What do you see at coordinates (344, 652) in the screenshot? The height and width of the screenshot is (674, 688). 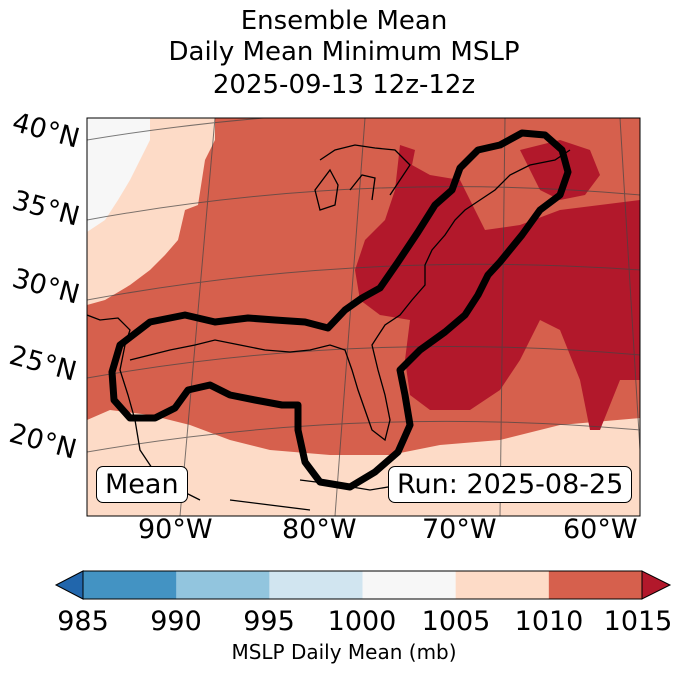 I see `colorbar-label: MSLP Daily Mean (mb)` at bounding box center [344, 652].